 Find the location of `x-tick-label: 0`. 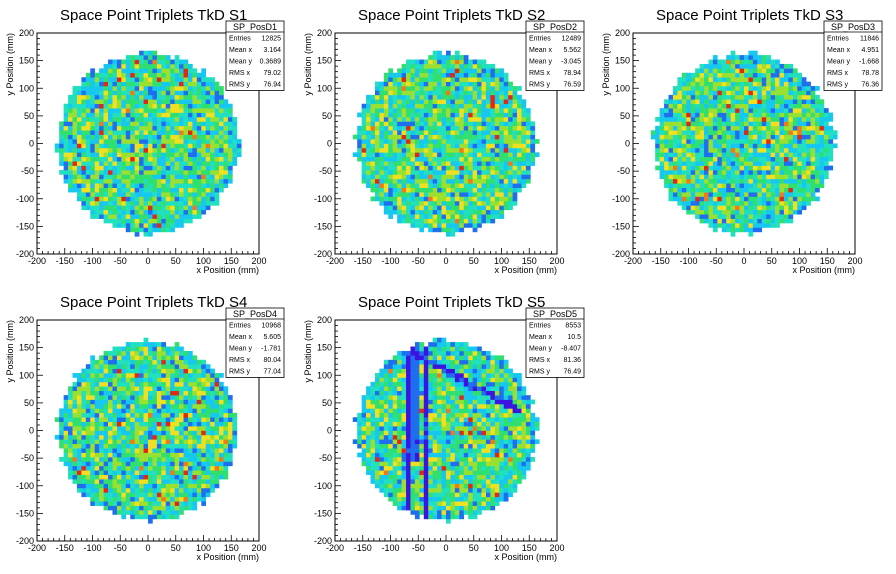

x-tick-label: 0 is located at coordinates (445, 261).